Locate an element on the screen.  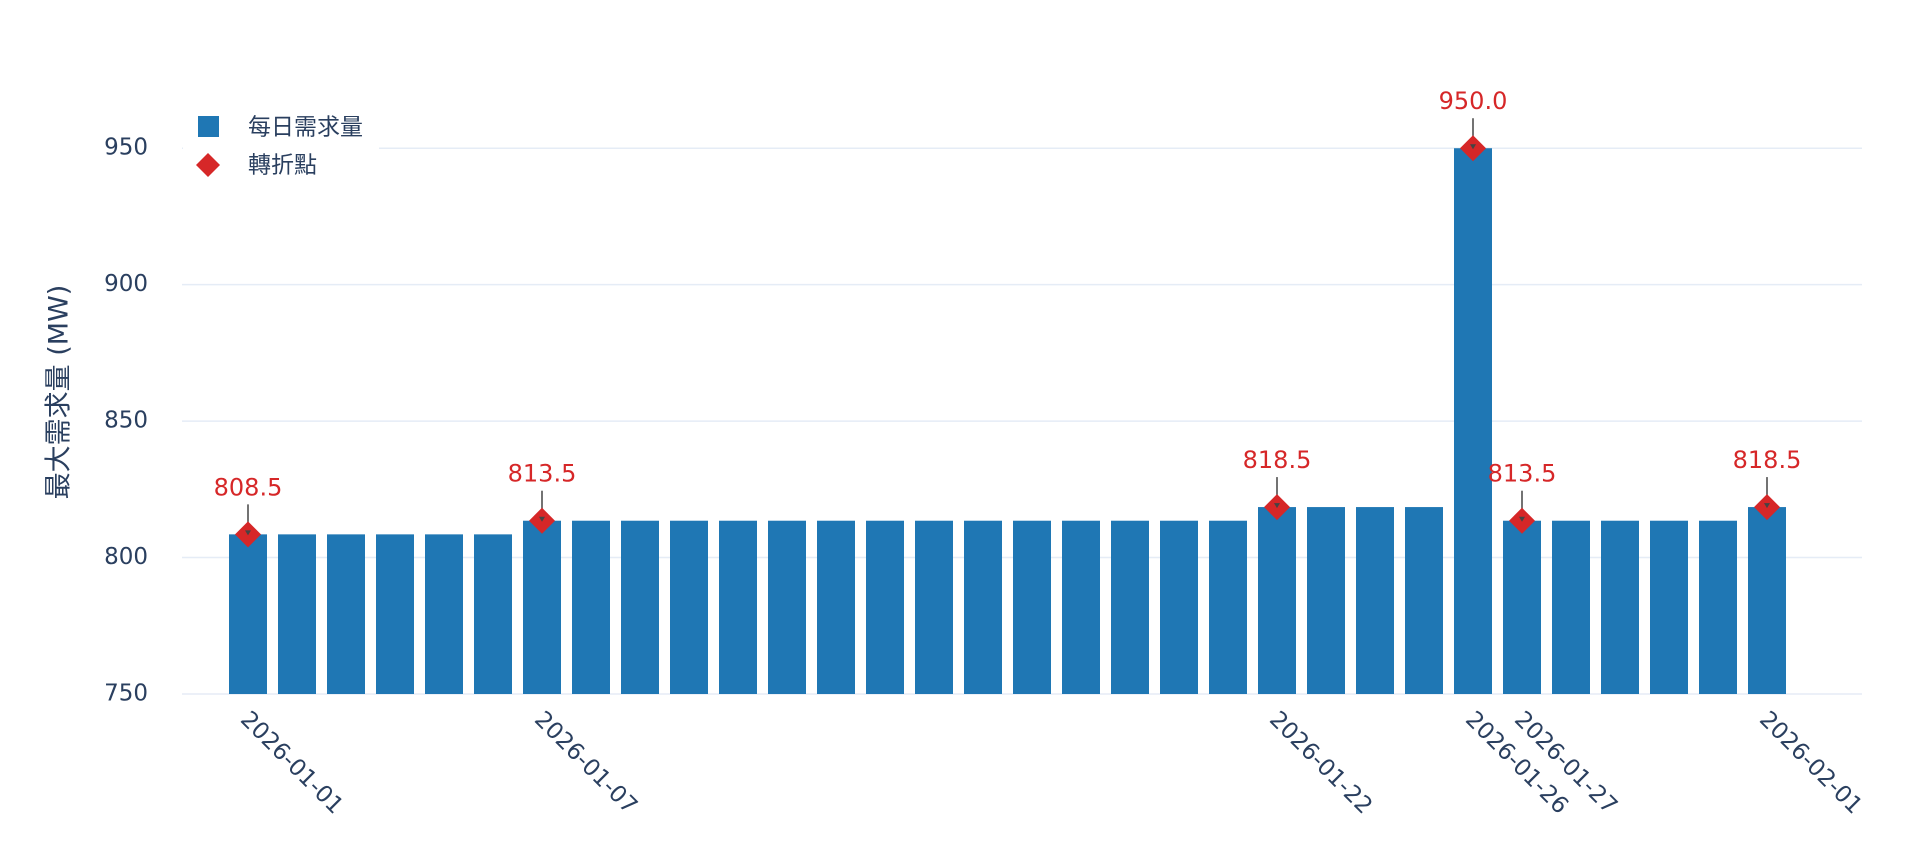
x-tick-label: 2026-02-01 is located at coordinates (1810, 762).